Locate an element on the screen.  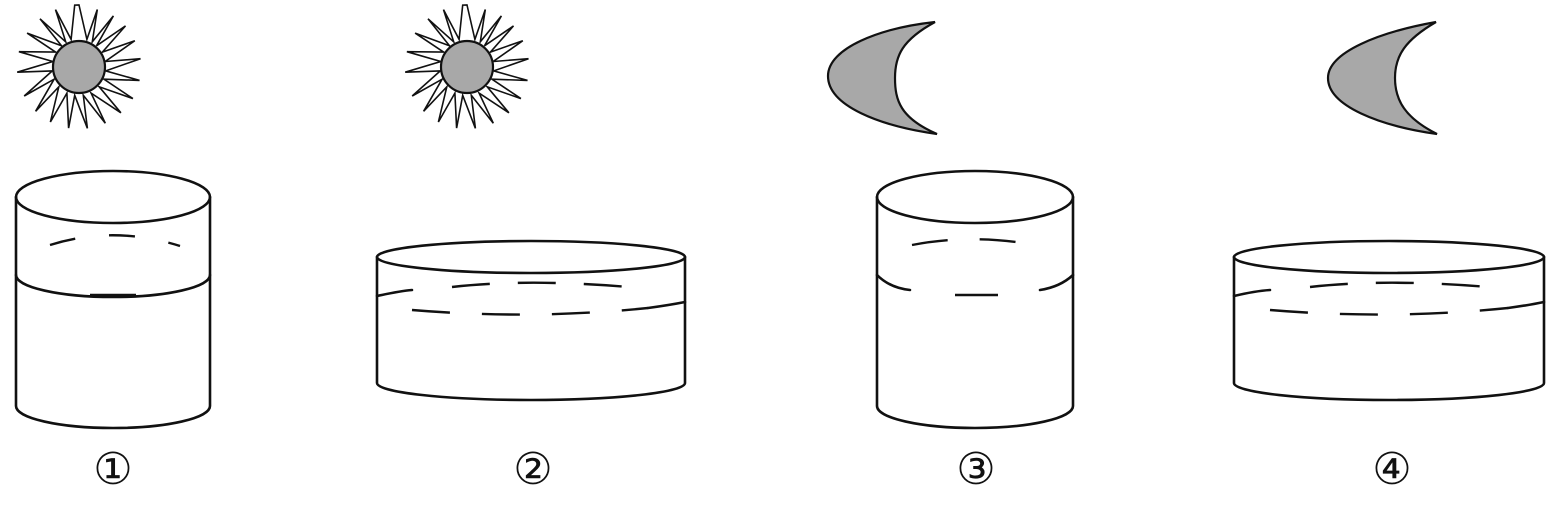
panel-3-drawing is located at coordinates (950, 225).